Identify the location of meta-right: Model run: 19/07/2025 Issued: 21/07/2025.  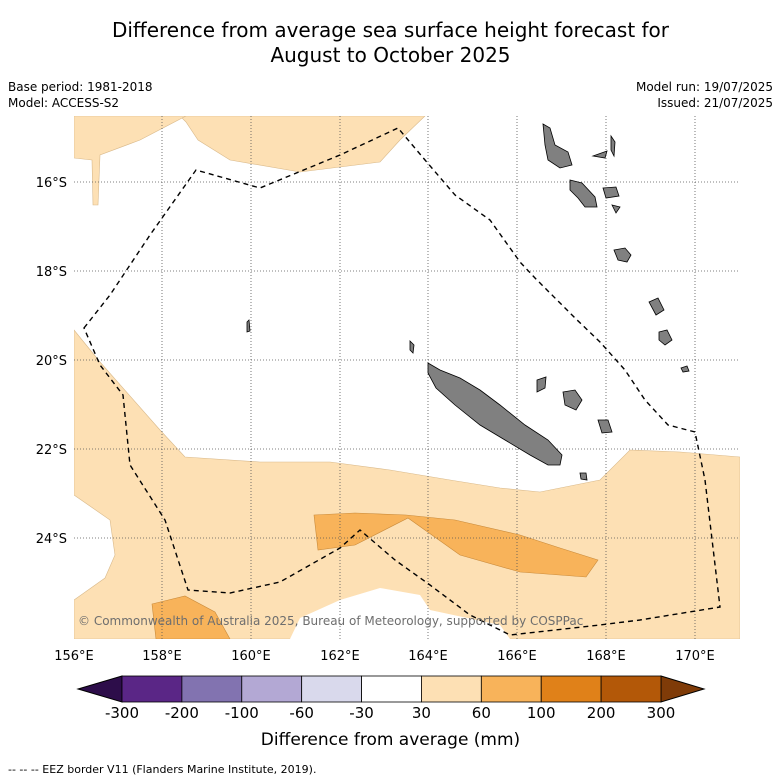
(704, 95).